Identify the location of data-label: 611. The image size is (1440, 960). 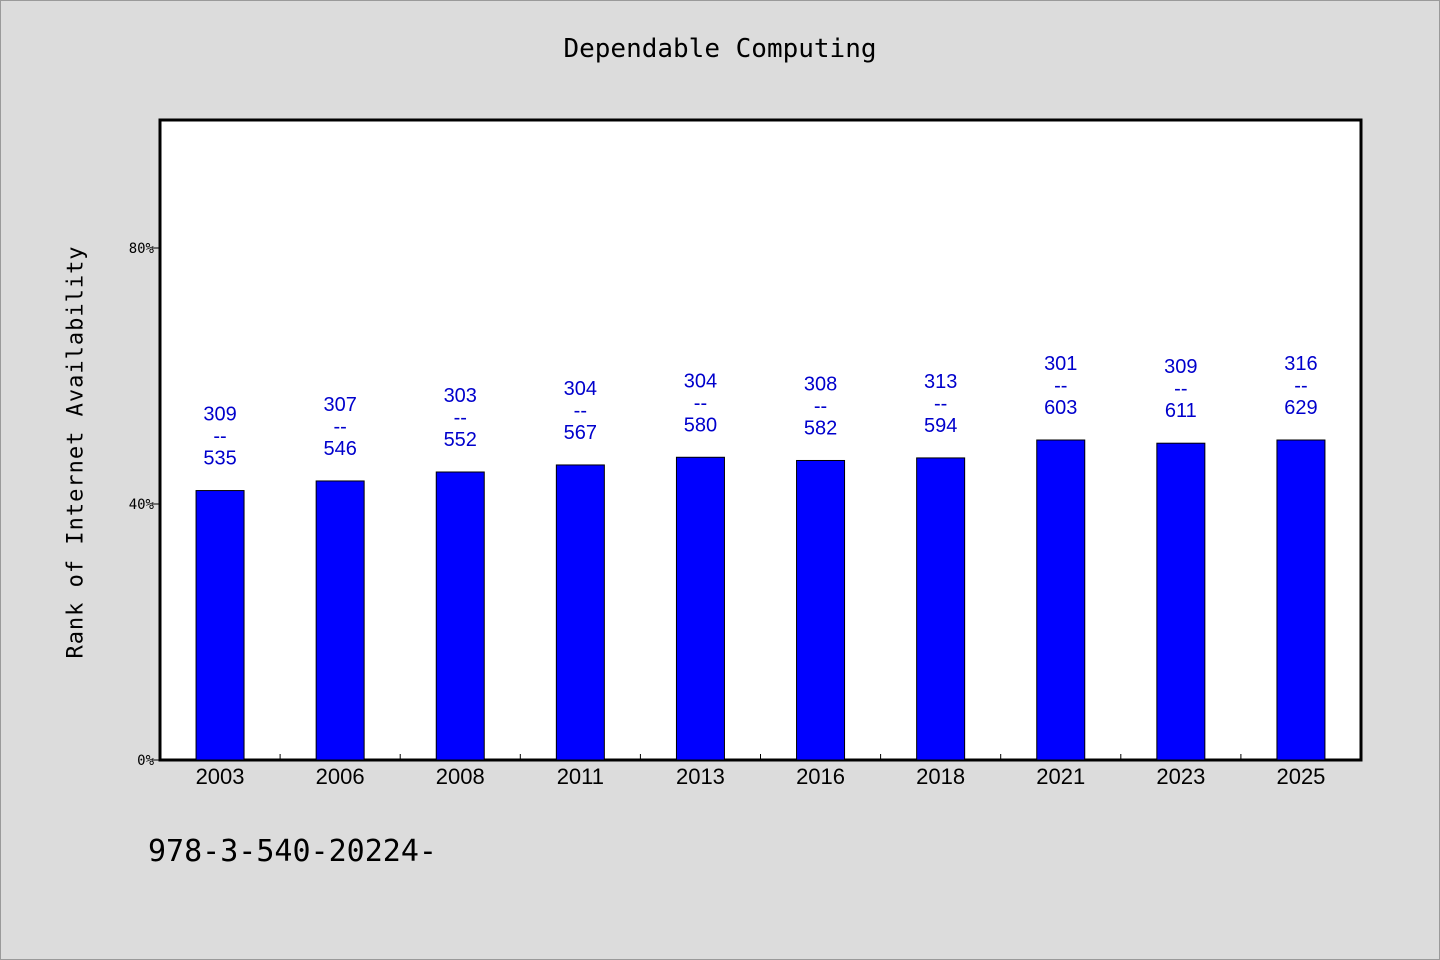
(1181, 411).